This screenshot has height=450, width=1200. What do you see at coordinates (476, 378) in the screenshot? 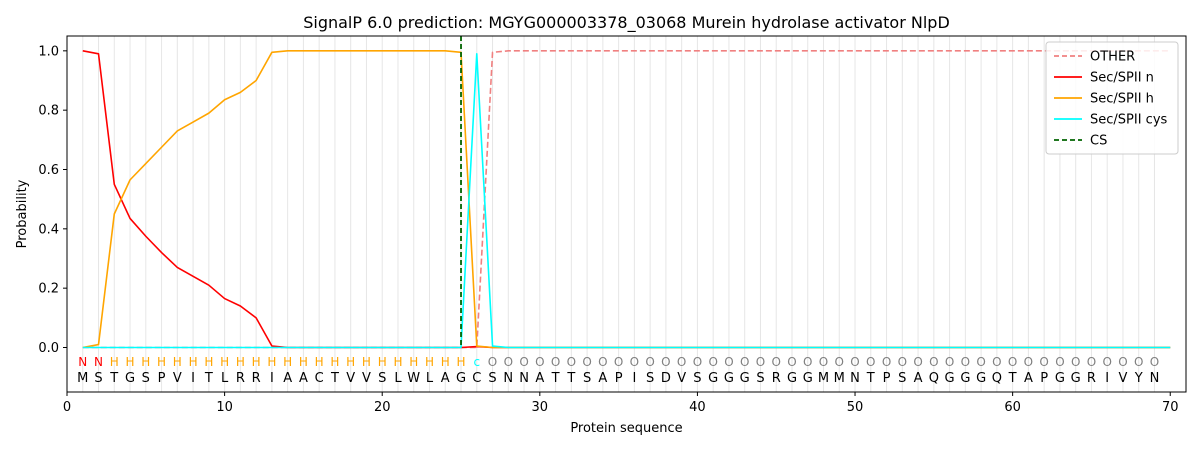
I see `residue-letter: C` at bounding box center [476, 378].